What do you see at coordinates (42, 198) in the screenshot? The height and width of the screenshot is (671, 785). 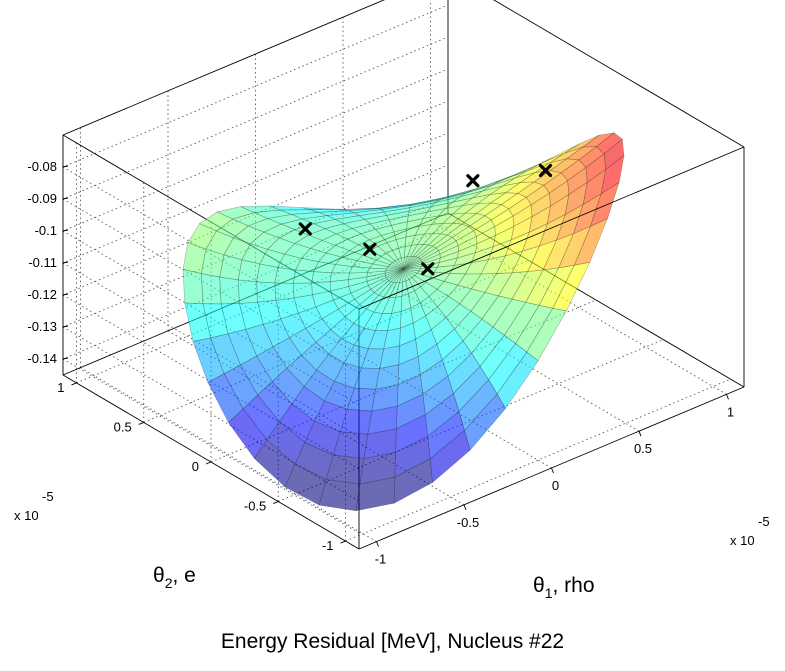 I see `z-tick-label: -0.09` at bounding box center [42, 198].